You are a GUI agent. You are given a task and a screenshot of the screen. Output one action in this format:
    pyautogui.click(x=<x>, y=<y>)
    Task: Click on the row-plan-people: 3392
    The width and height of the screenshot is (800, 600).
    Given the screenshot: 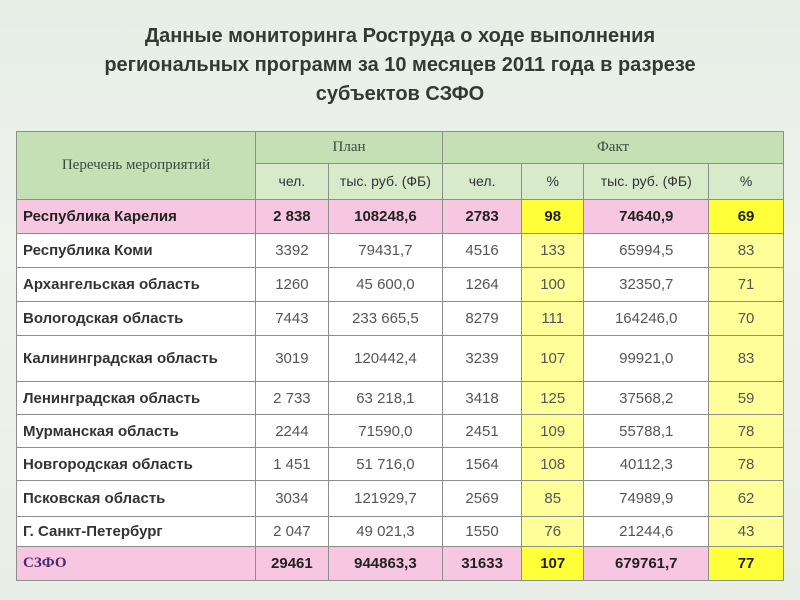 What is the action you would take?
    pyautogui.click(x=292, y=250)
    